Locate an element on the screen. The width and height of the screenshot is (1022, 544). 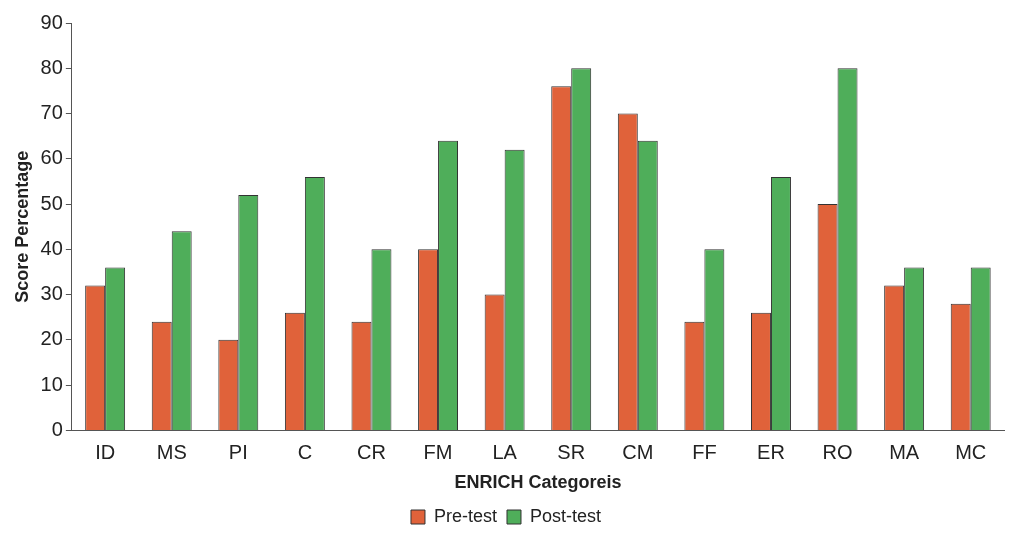
legend-label: Pre-test is located at coordinates (465, 515).